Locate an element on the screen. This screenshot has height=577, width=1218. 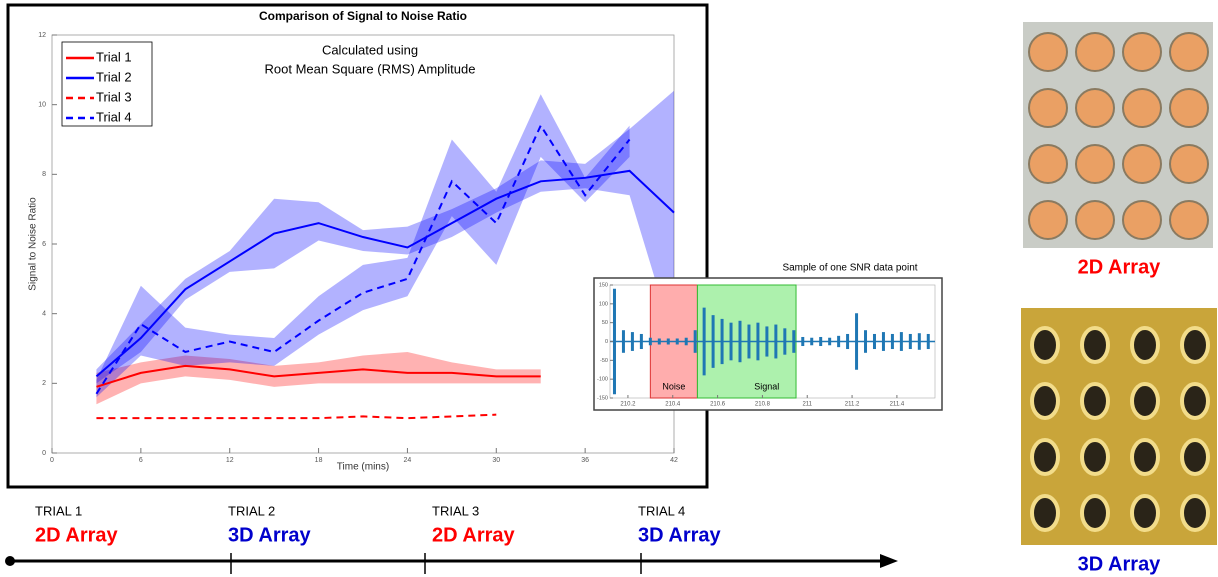
x-tick-label: 6 is located at coordinates (141, 460).